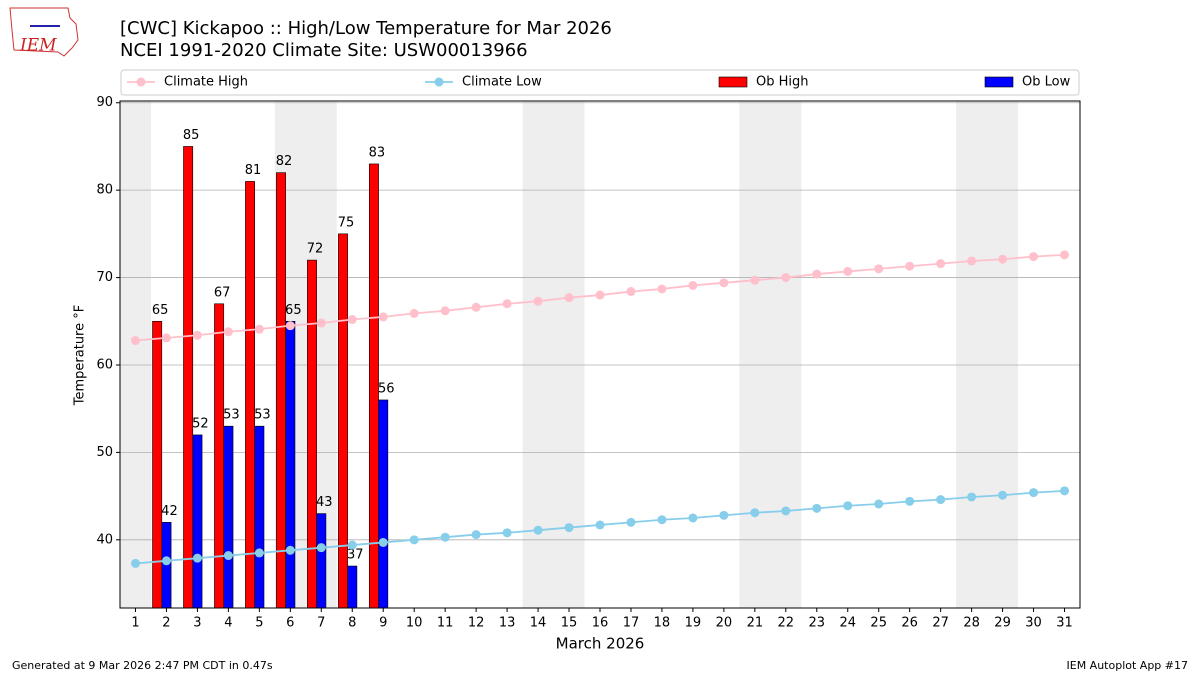  Describe the element at coordinates (724, 623) in the screenshot. I see `x-tick-label: 20` at that location.